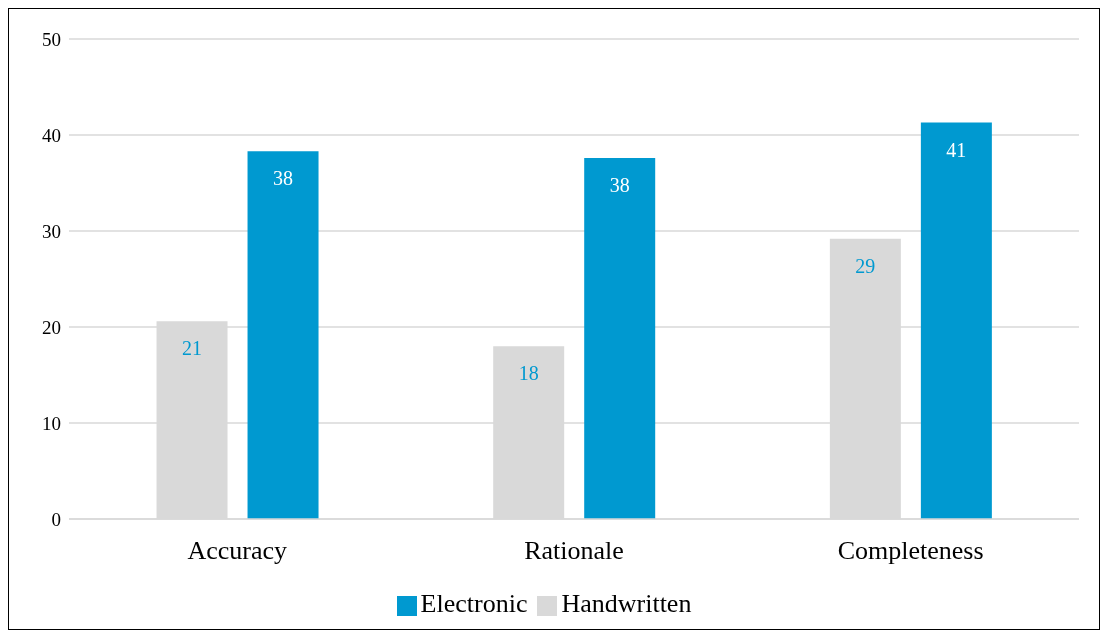  I want to click on y-tick-label: 0, so click(56, 519).